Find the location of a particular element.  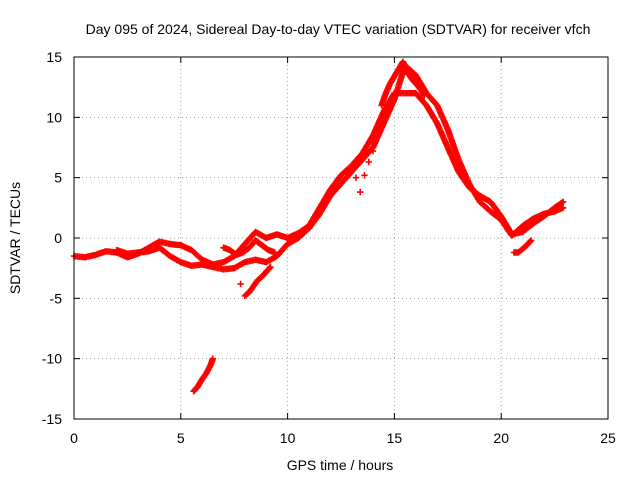

x-tick-label: 25 is located at coordinates (608, 438).